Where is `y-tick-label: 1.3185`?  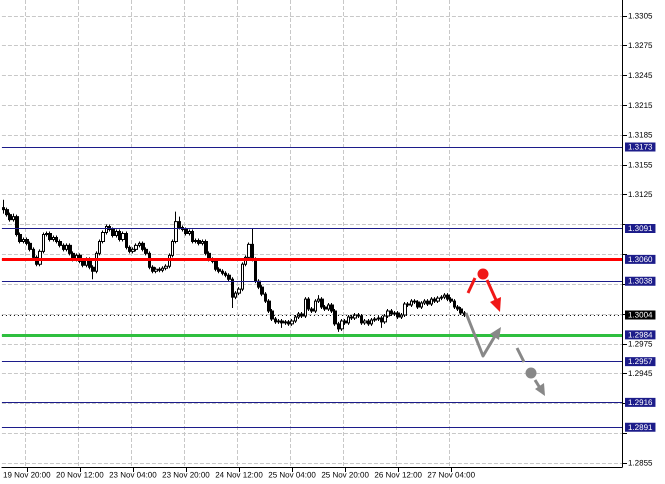
y-tick-label: 1.3185 is located at coordinates (641, 135).